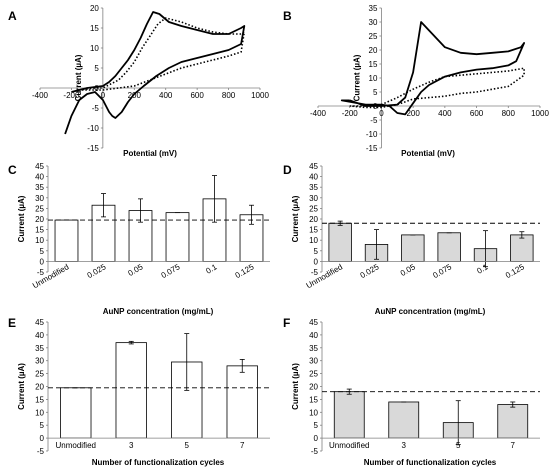 This screenshot has height=473, width=550. What do you see at coordinates (158, 462) in the screenshot?
I see `x-axis-label: Number of functionalization cycles` at bounding box center [158, 462].